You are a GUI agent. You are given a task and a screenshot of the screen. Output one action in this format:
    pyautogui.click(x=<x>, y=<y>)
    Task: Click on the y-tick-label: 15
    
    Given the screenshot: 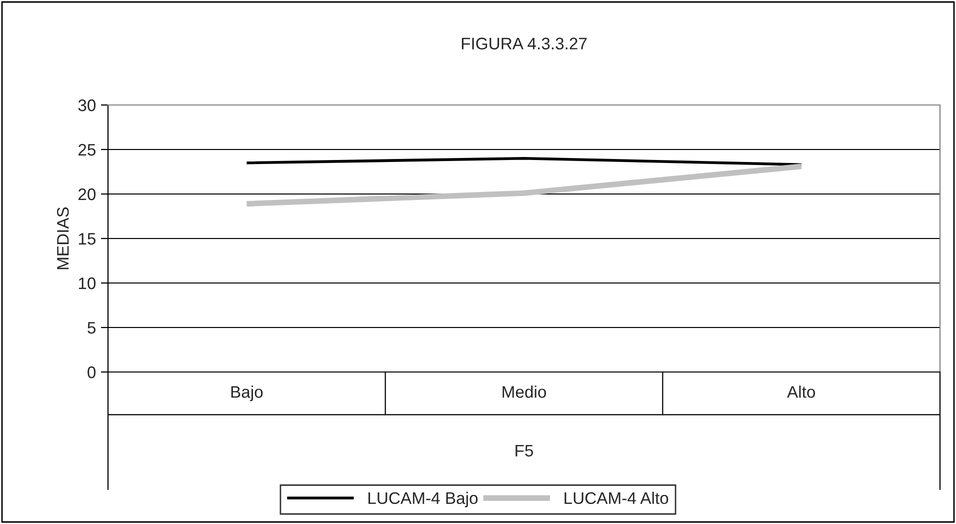 What is the action you would take?
    pyautogui.click(x=87, y=239)
    